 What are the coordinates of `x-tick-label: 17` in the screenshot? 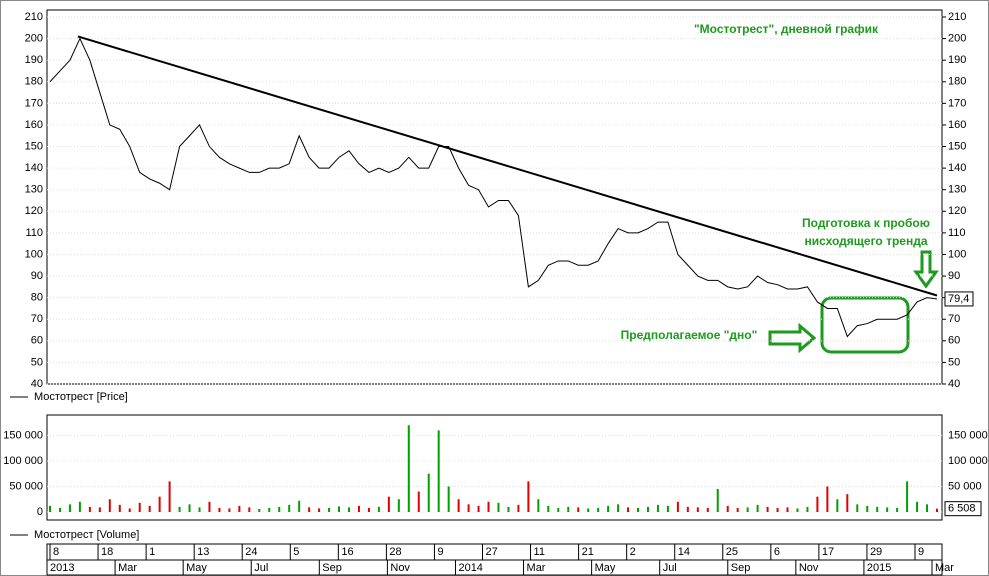 It's located at (828, 552).